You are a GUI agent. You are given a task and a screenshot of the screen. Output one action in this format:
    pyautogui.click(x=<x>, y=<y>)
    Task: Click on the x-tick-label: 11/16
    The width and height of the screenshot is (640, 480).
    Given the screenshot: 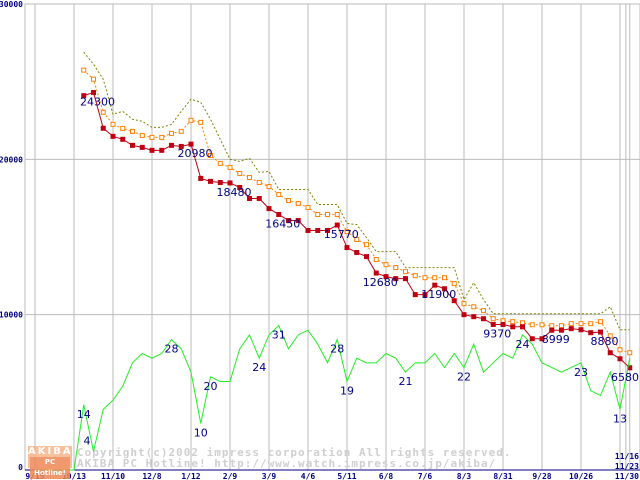 What is the action you would take?
    pyautogui.click(x=627, y=456)
    